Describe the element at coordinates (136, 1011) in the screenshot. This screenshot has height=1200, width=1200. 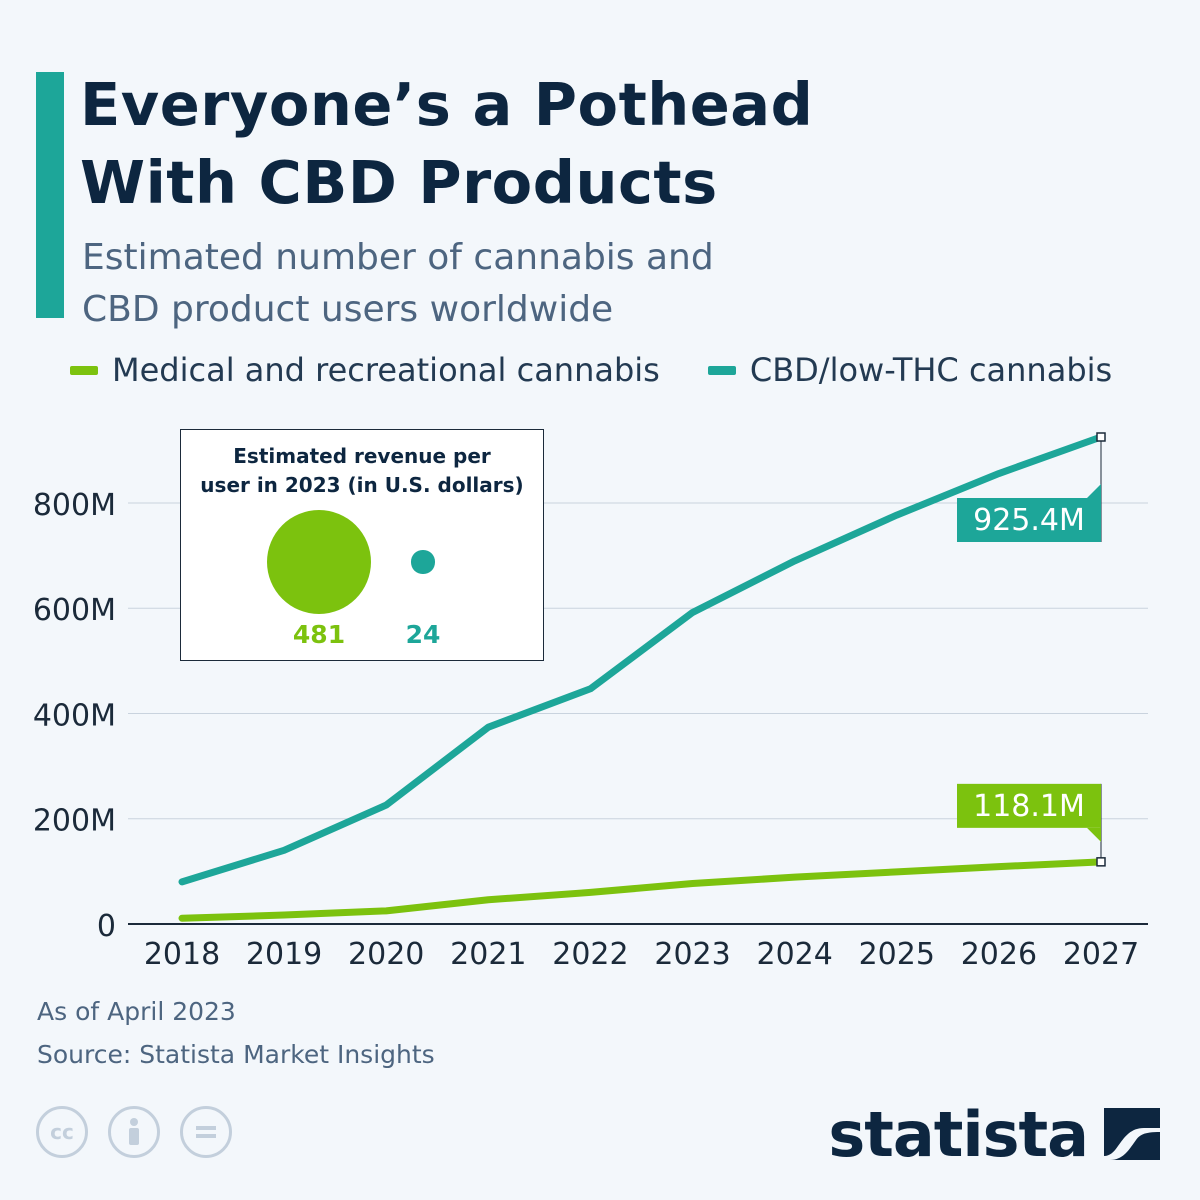
I see `as-of-note: As of April 2023` at that location.